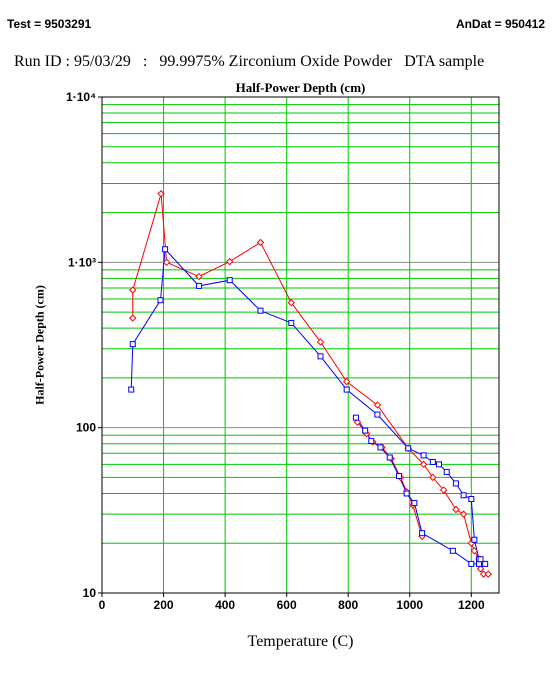 Image resolution: width=557 pixels, height=677 pixels. Describe the element at coordinates (84, 345) in the screenshot. I see `y-tick-labels: 10 100 1·10³ 1·10⁴` at that location.